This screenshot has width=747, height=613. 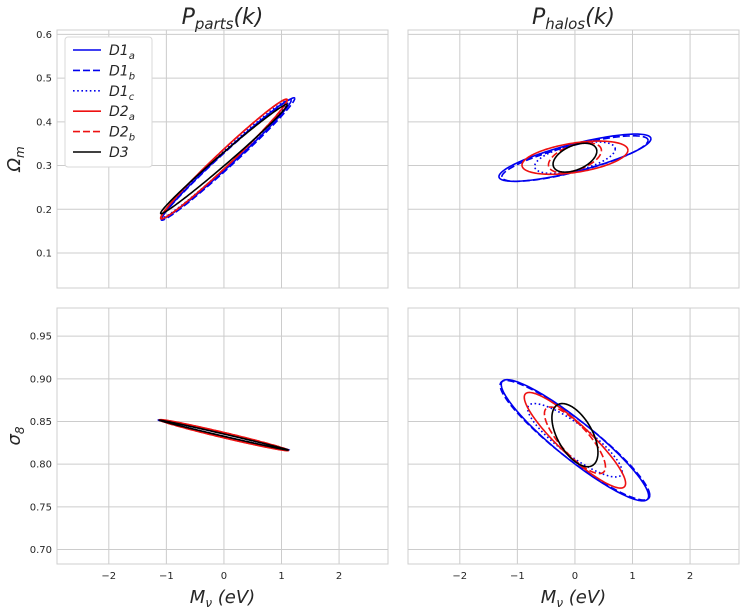 What do you see at coordinates (15, 159) in the screenshot?
I see `y-axis-label: Ωm` at bounding box center [15, 159].